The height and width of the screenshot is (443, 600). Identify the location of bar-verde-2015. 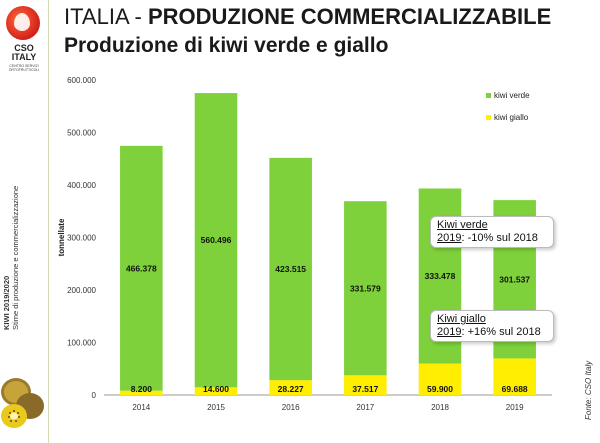
(216, 240).